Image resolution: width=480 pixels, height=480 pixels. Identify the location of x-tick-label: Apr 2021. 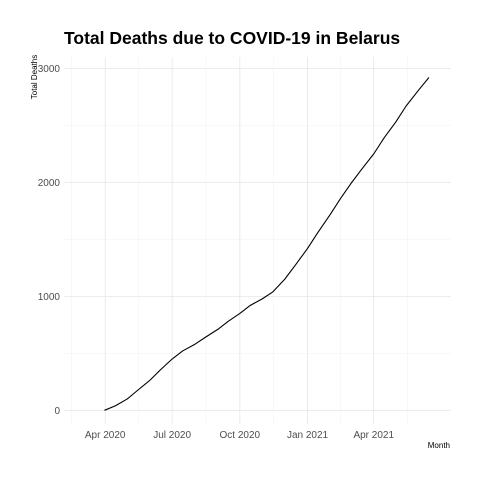
(373, 435).